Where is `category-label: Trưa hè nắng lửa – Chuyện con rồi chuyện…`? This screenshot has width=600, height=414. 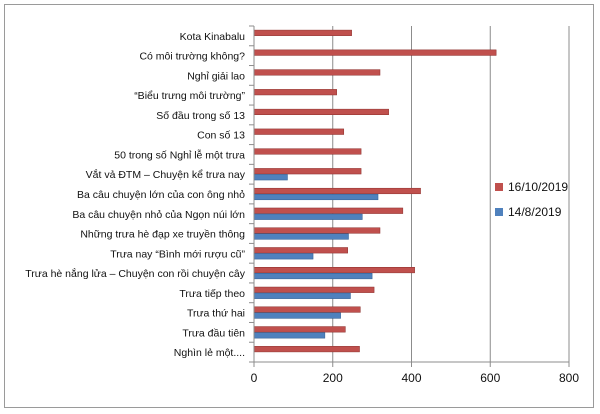
category-label: Trưa hè nắng lửa – Chuyện con rồi chuyện… is located at coordinates (135, 273).